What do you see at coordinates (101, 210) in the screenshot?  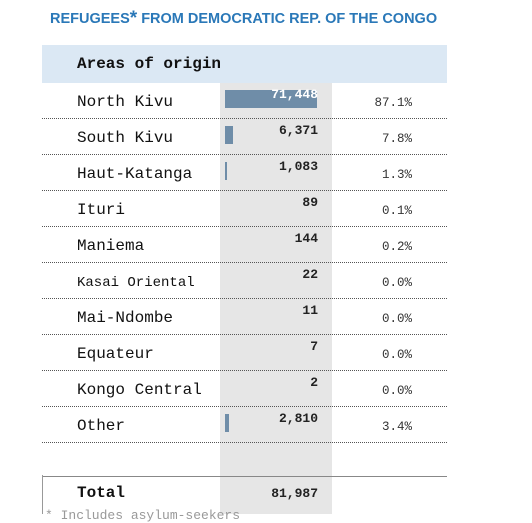 I see `category-label: Ituri` at bounding box center [101, 210].